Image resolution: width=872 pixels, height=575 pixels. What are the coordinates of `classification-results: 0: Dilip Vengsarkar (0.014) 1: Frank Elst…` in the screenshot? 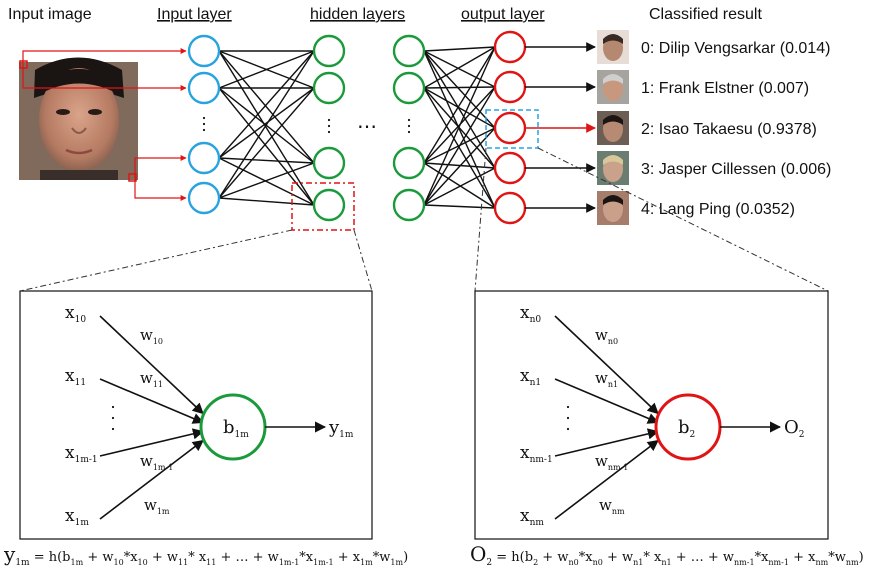 It's located at (678, 127).